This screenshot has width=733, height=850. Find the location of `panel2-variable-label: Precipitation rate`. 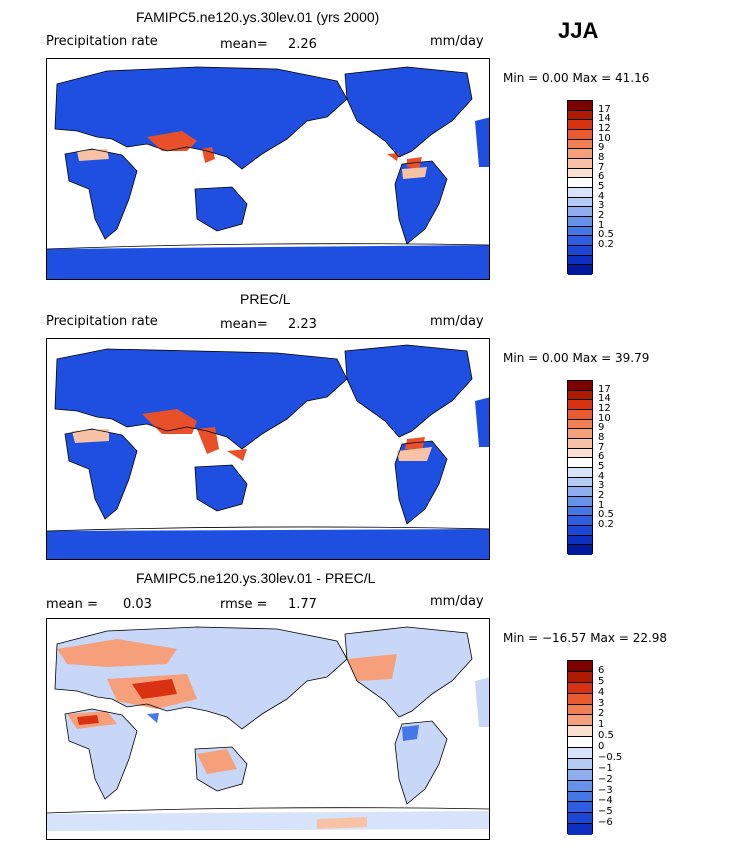

panel2-variable-label: Precipitation rate is located at coordinates (102, 321).